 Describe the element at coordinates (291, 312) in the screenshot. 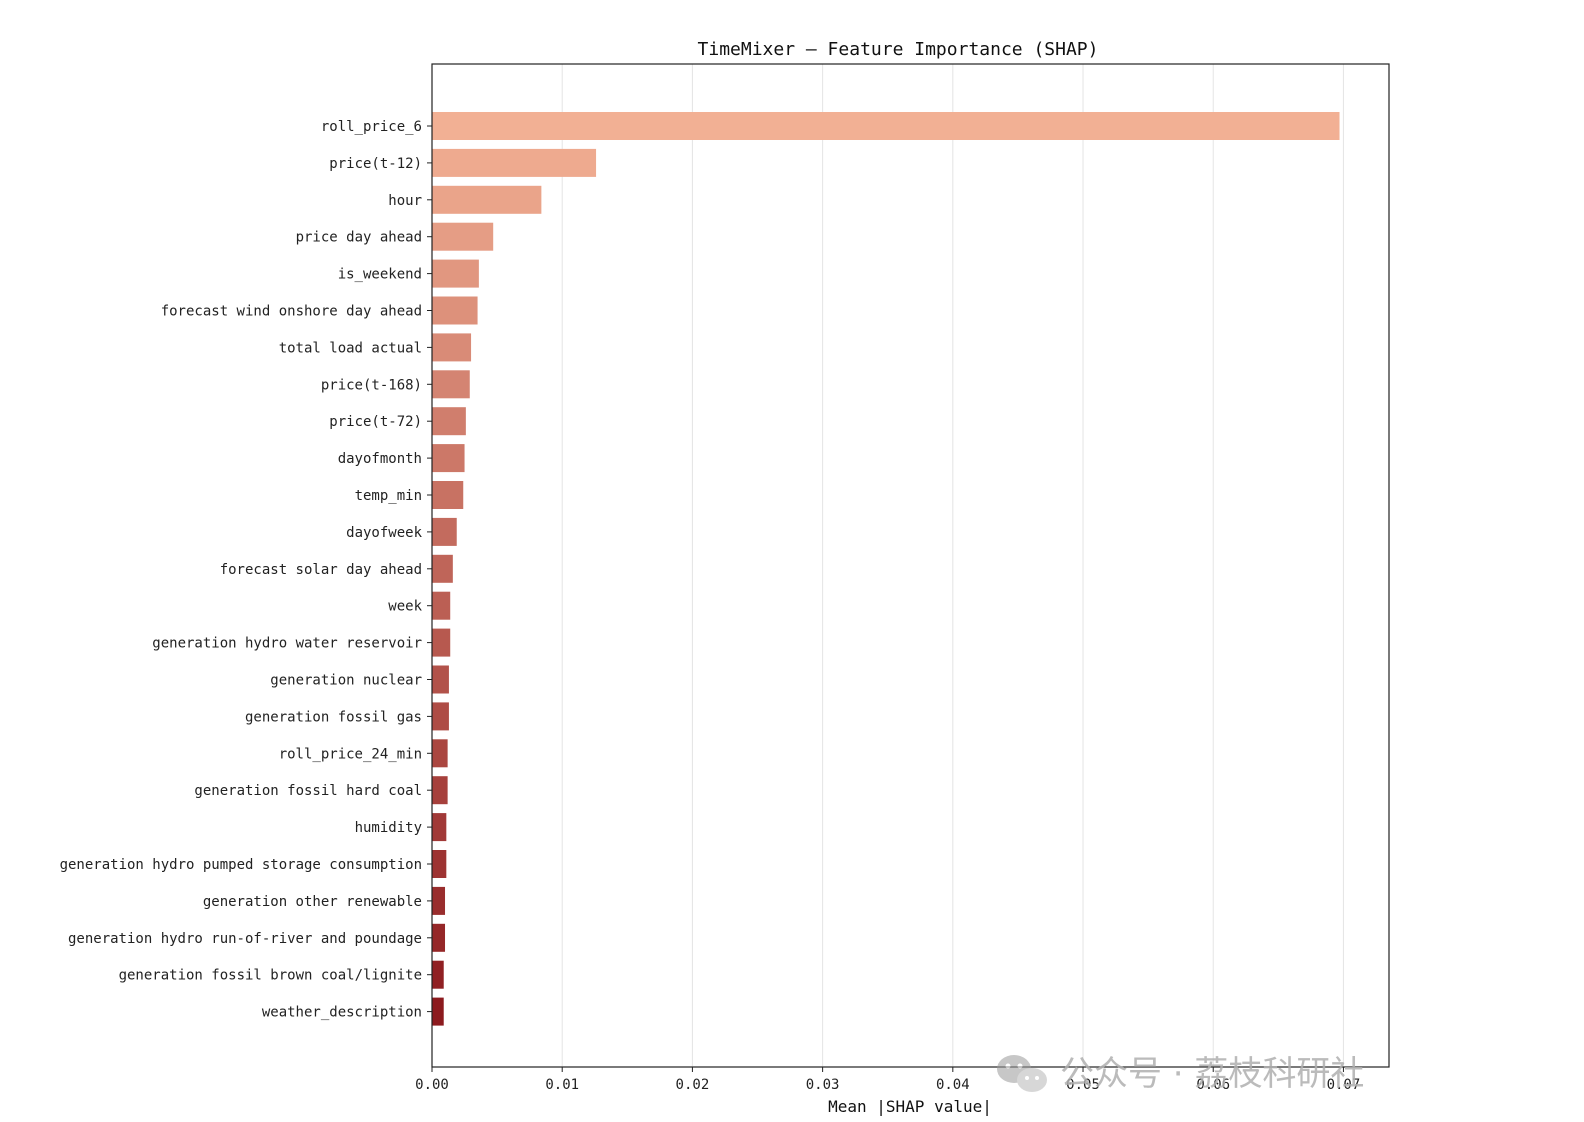

I see `y-tick-label: forecast wind onshore day ahead` at that location.